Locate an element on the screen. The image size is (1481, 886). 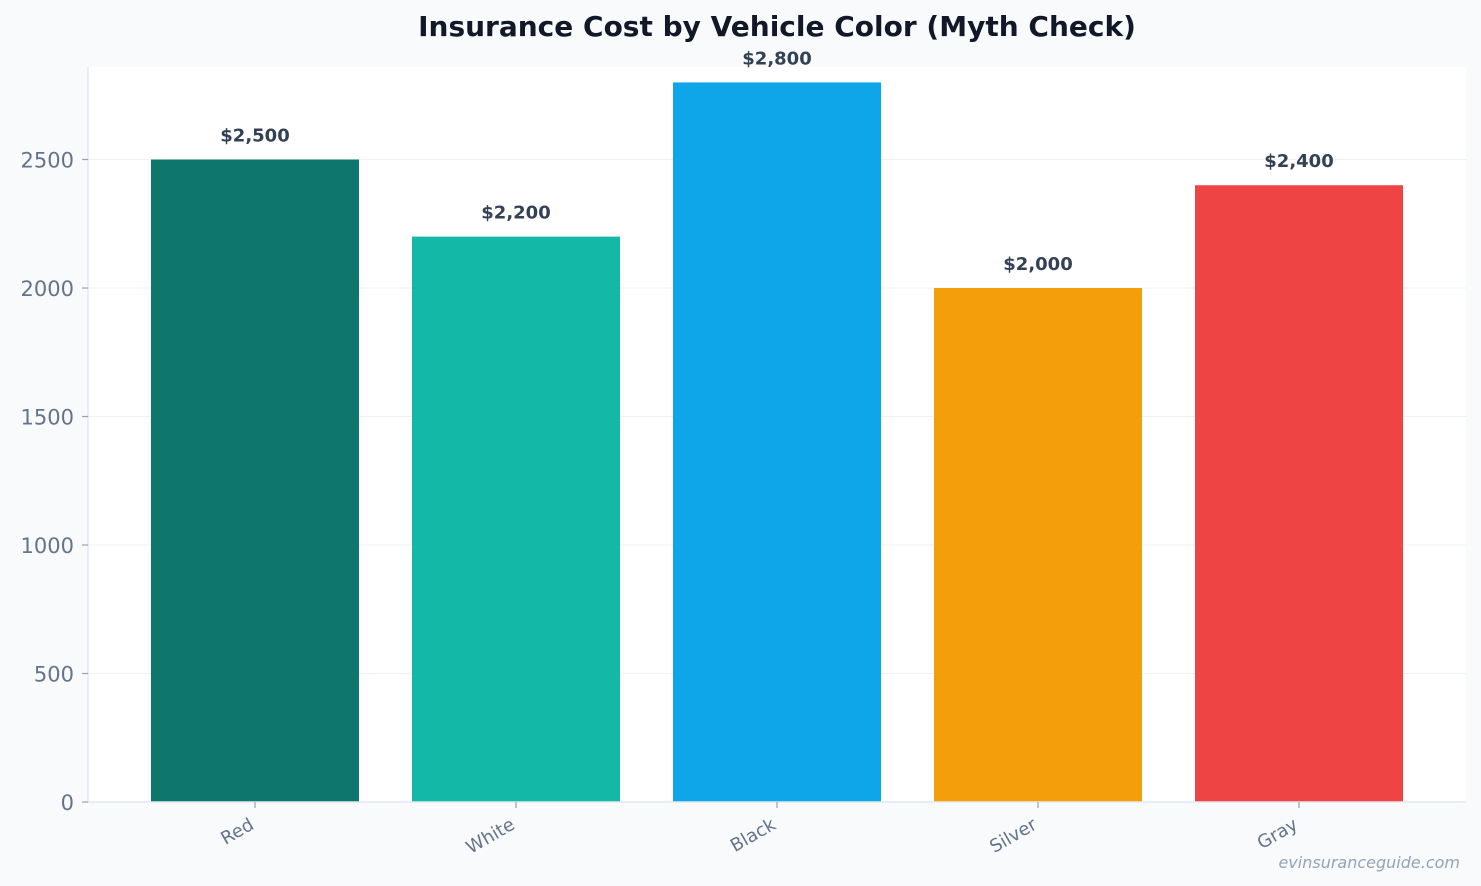
y-tick-label: 2500 is located at coordinates (47, 161).